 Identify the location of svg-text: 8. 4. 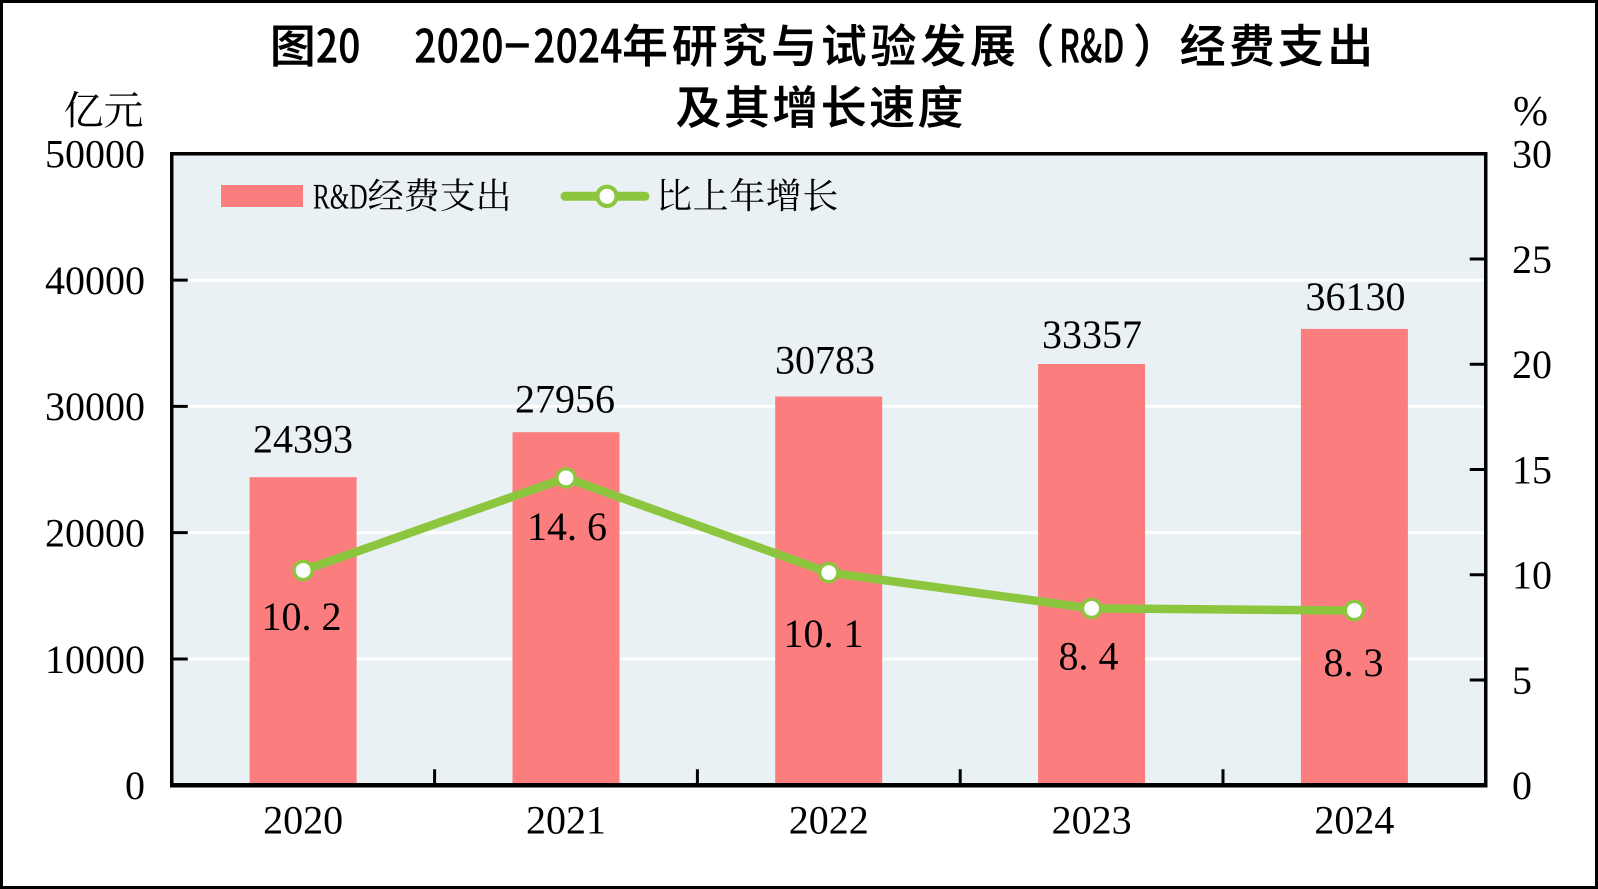
(1089, 656).